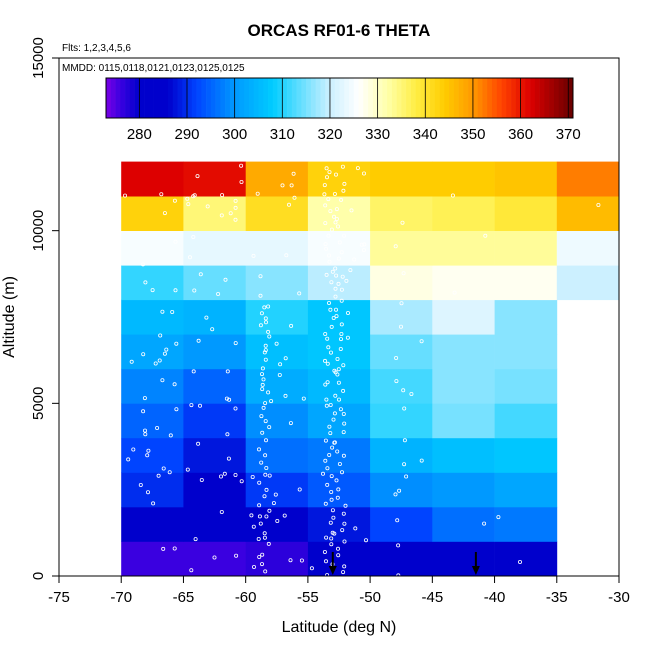 This screenshot has height=650, width=650. I want to click on latitude-arrows, so click(404, 563).